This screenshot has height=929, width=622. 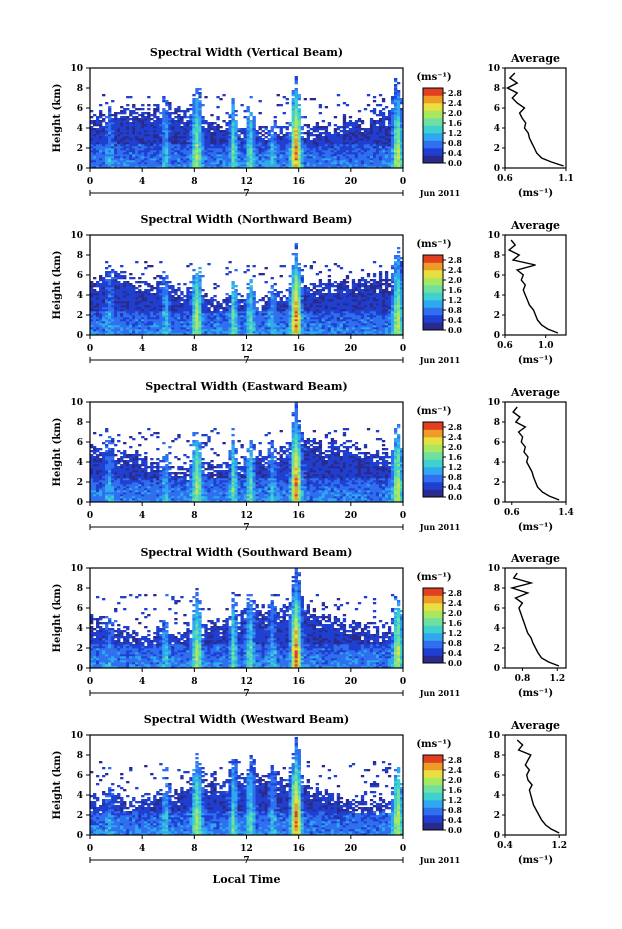 I want to click on x-tick-label: 8, so click(x=194, y=182).